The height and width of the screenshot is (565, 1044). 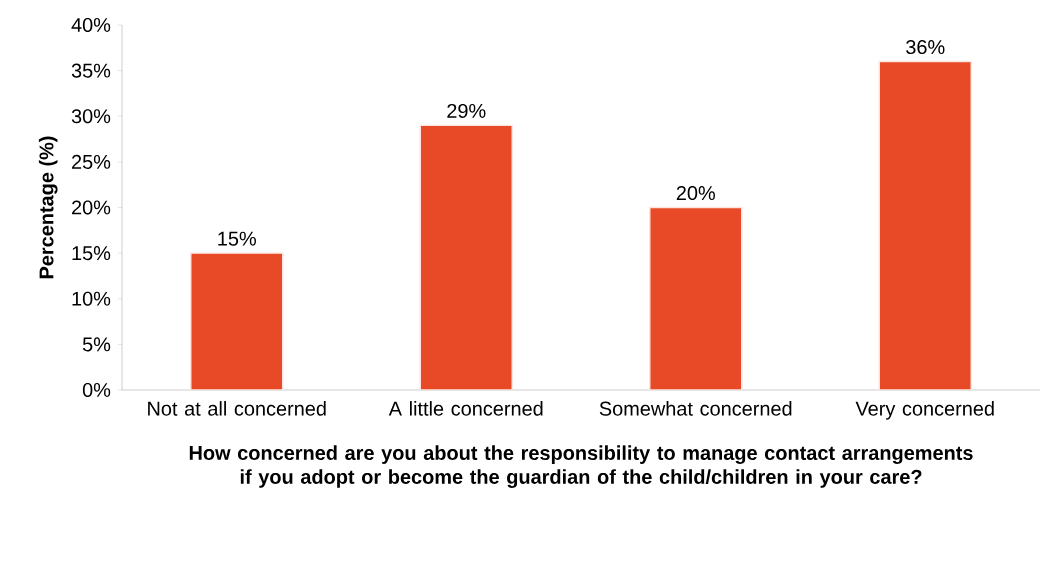 I want to click on data-label: 15%, so click(x=237, y=238).